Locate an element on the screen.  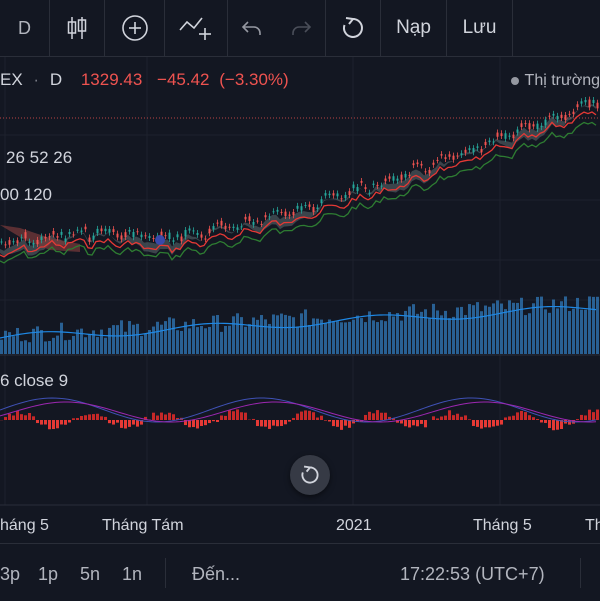
x-axis-label-may-2021: Tháng 5 is located at coordinates (502, 526).